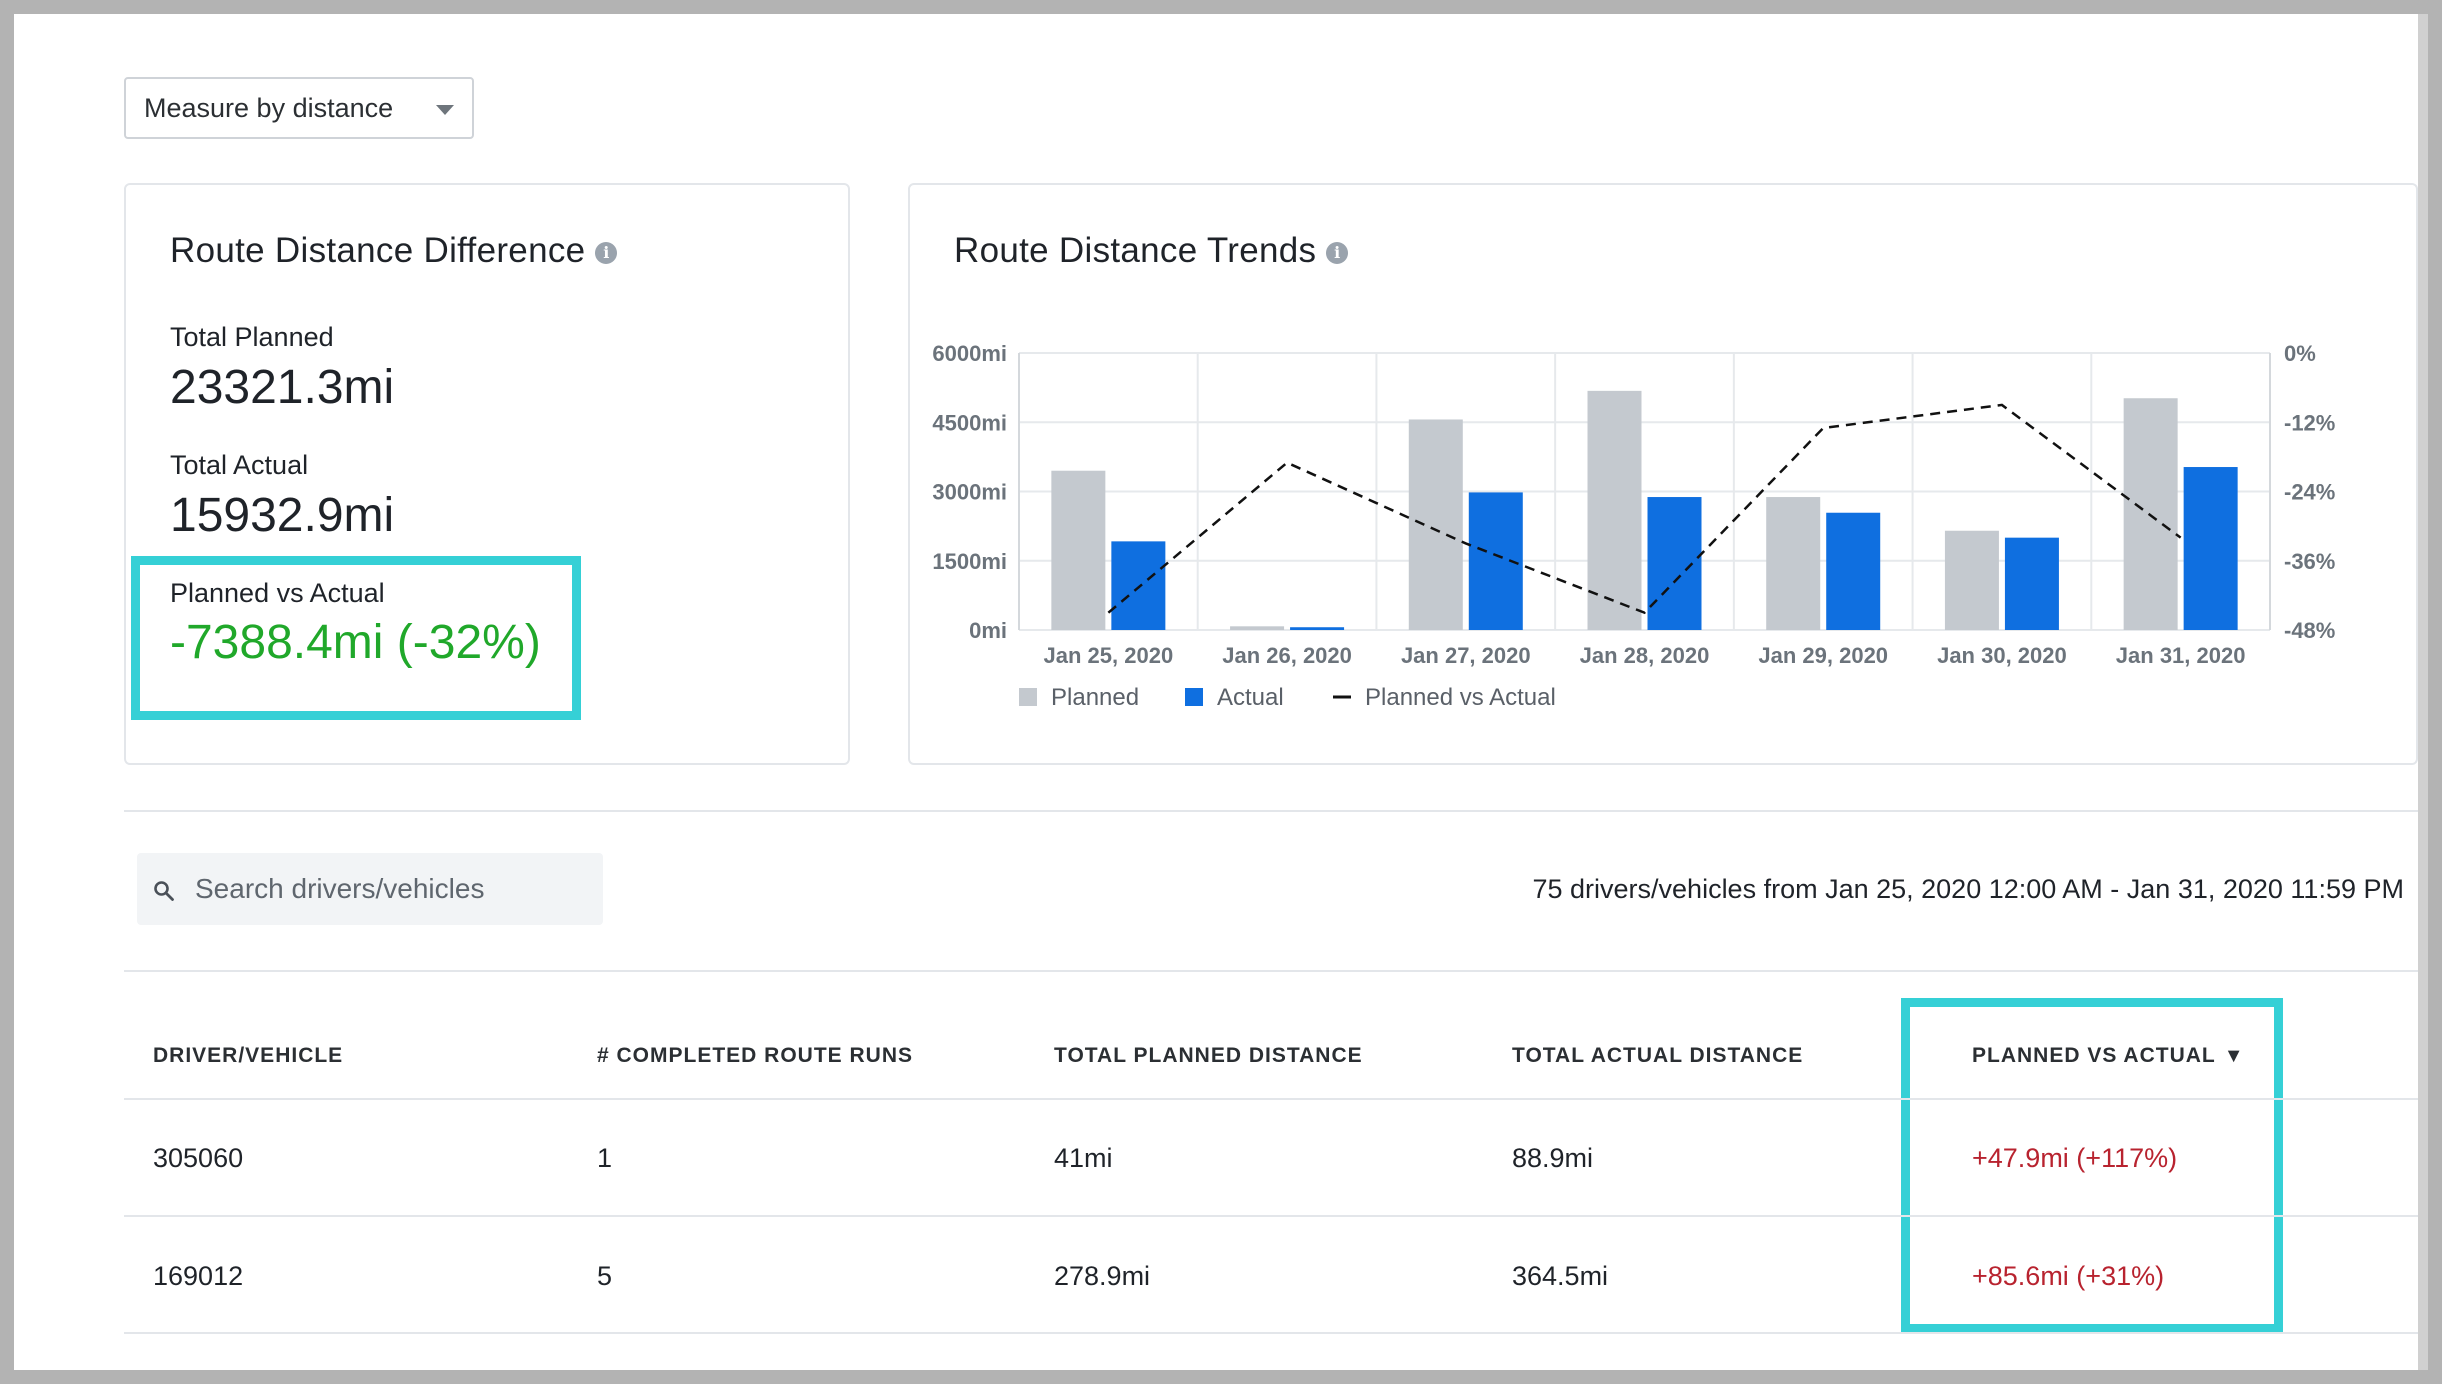  I want to click on total-planned-value: 23321.3mi, so click(282, 387).